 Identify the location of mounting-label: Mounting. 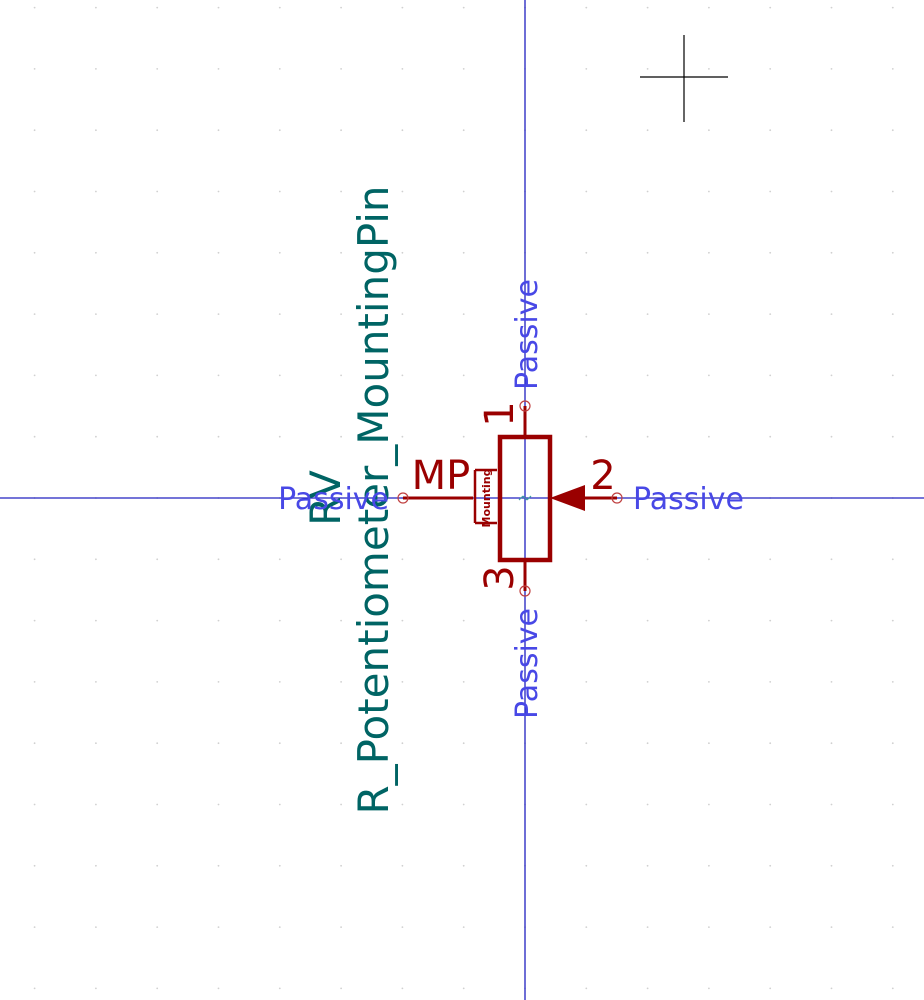
(486, 498).